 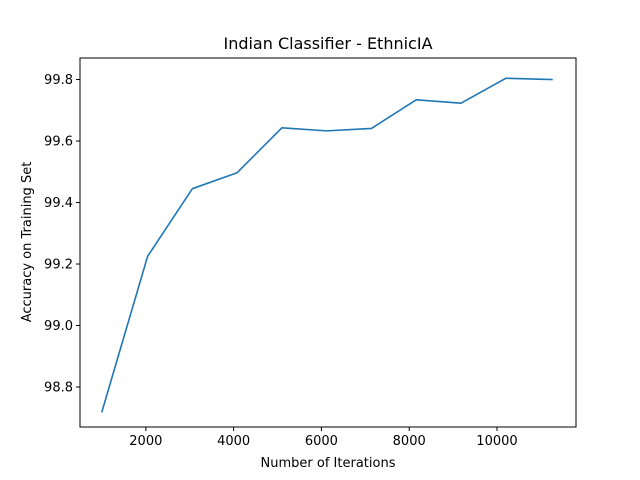 I want to click on y-tick-label: 99.2, so click(x=58, y=265).